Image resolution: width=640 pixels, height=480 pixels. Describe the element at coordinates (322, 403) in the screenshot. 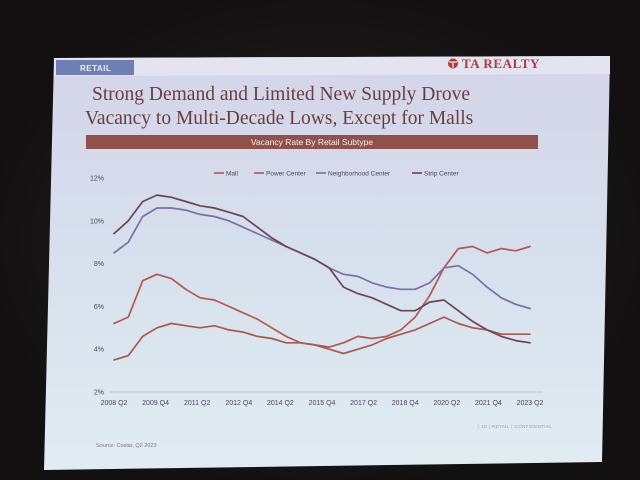

I see `x-tick-label: 2015 Q4` at that location.